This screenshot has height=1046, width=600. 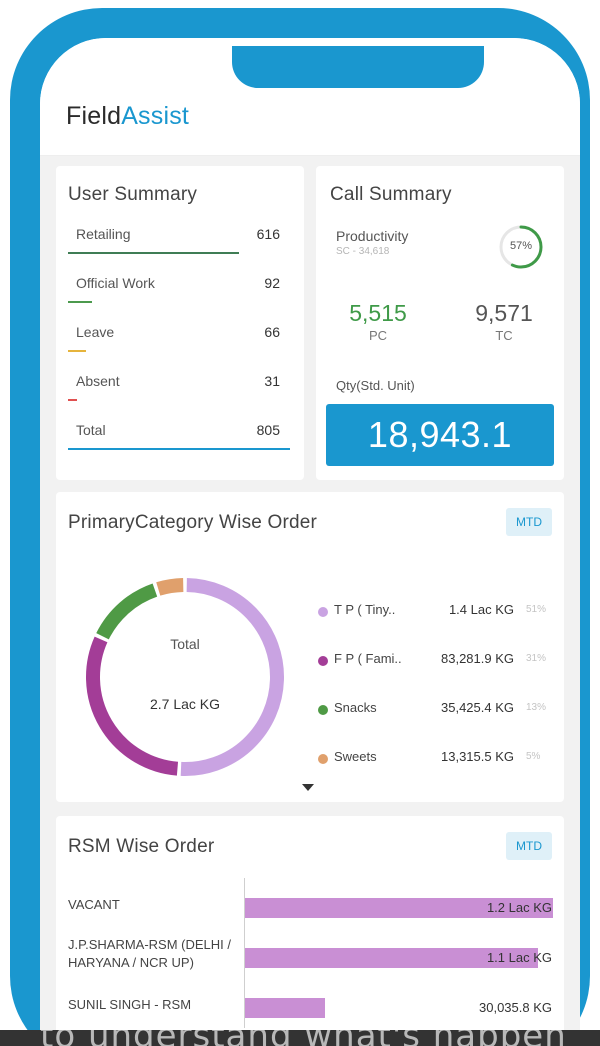 What do you see at coordinates (179, 436) in the screenshot?
I see `user-summary-row: Total 805` at bounding box center [179, 436].